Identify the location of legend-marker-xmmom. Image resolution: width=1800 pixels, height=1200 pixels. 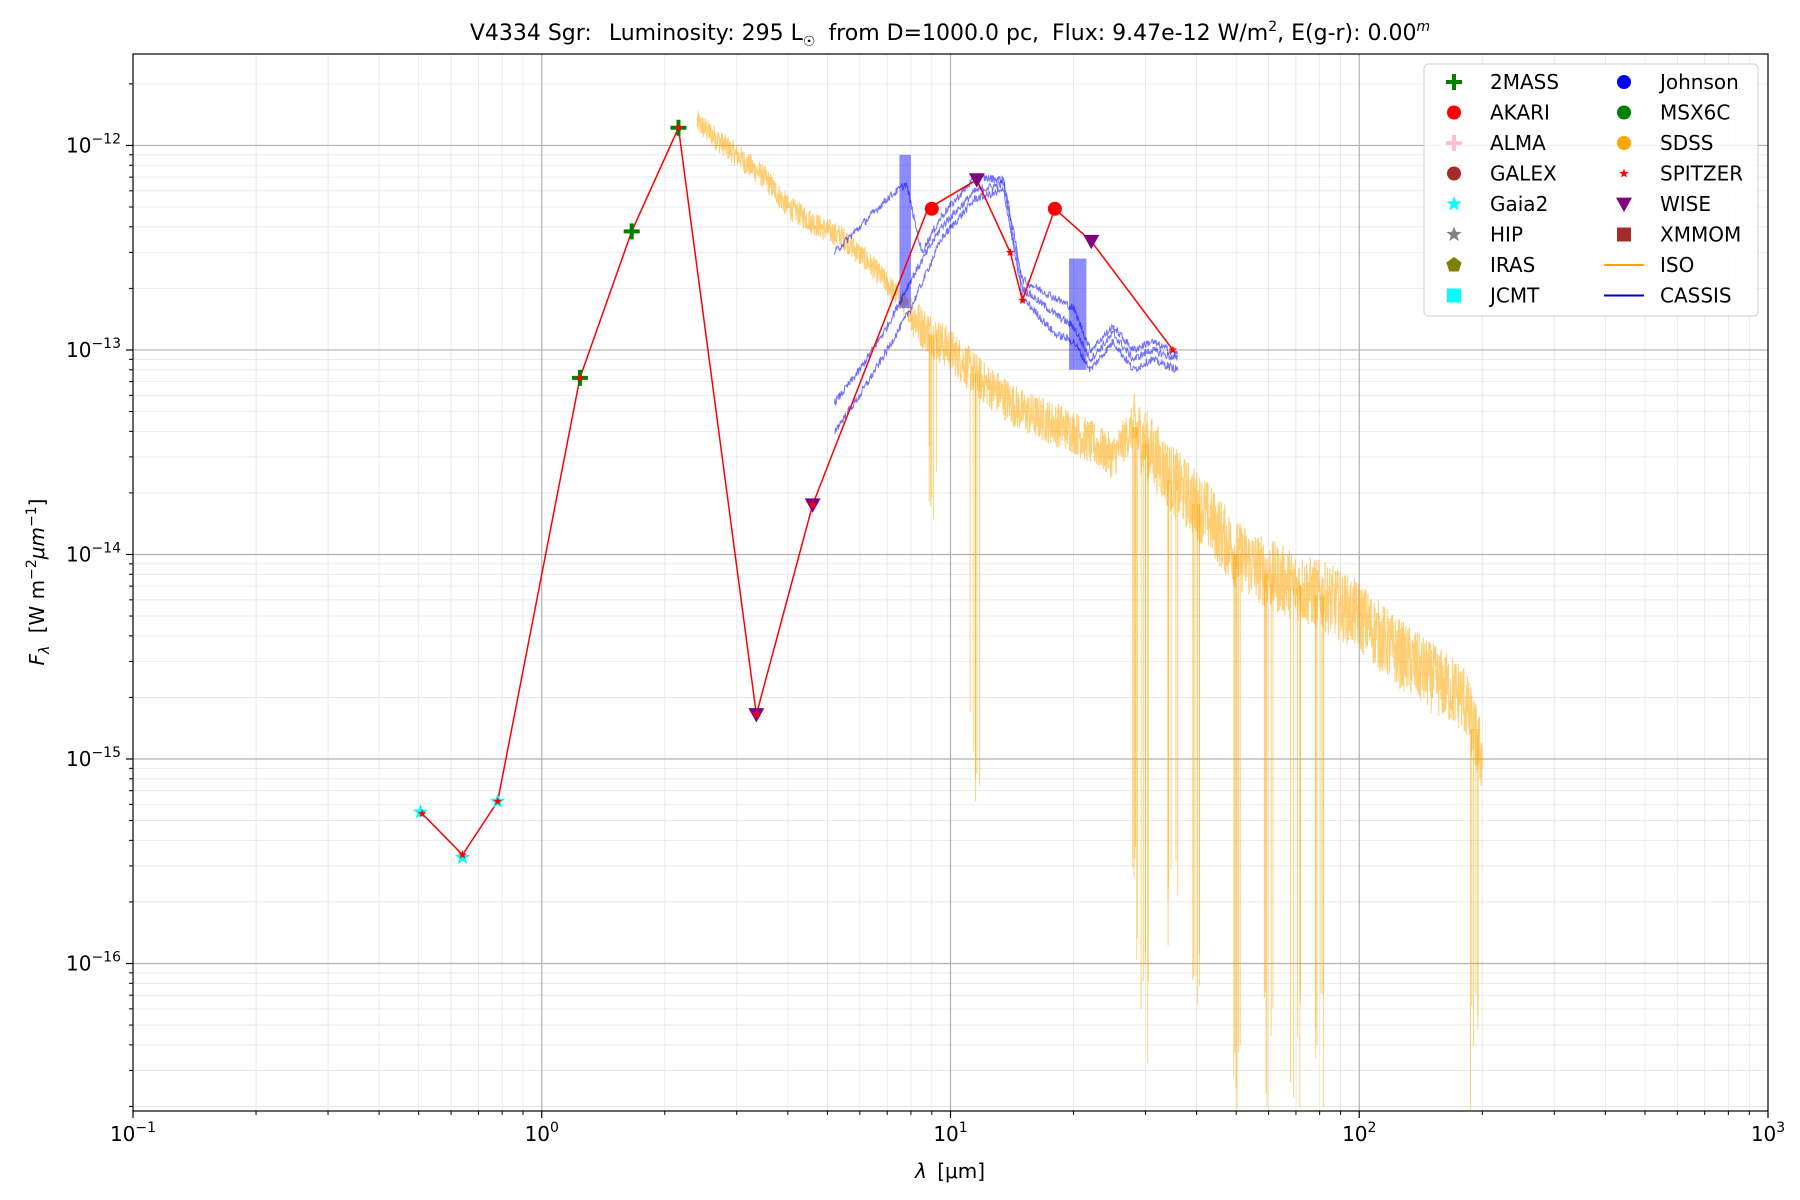
(1624, 234).